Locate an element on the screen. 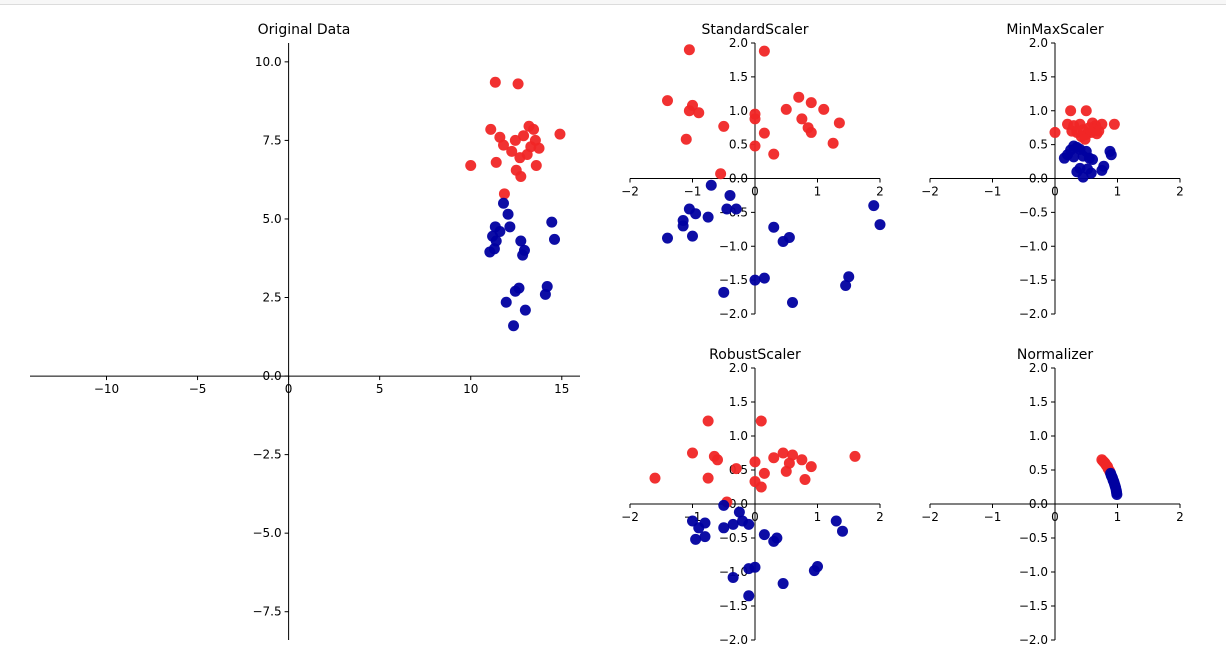 The width and height of the screenshot is (1226, 668). notebook-output-border is located at coordinates (613, 2).